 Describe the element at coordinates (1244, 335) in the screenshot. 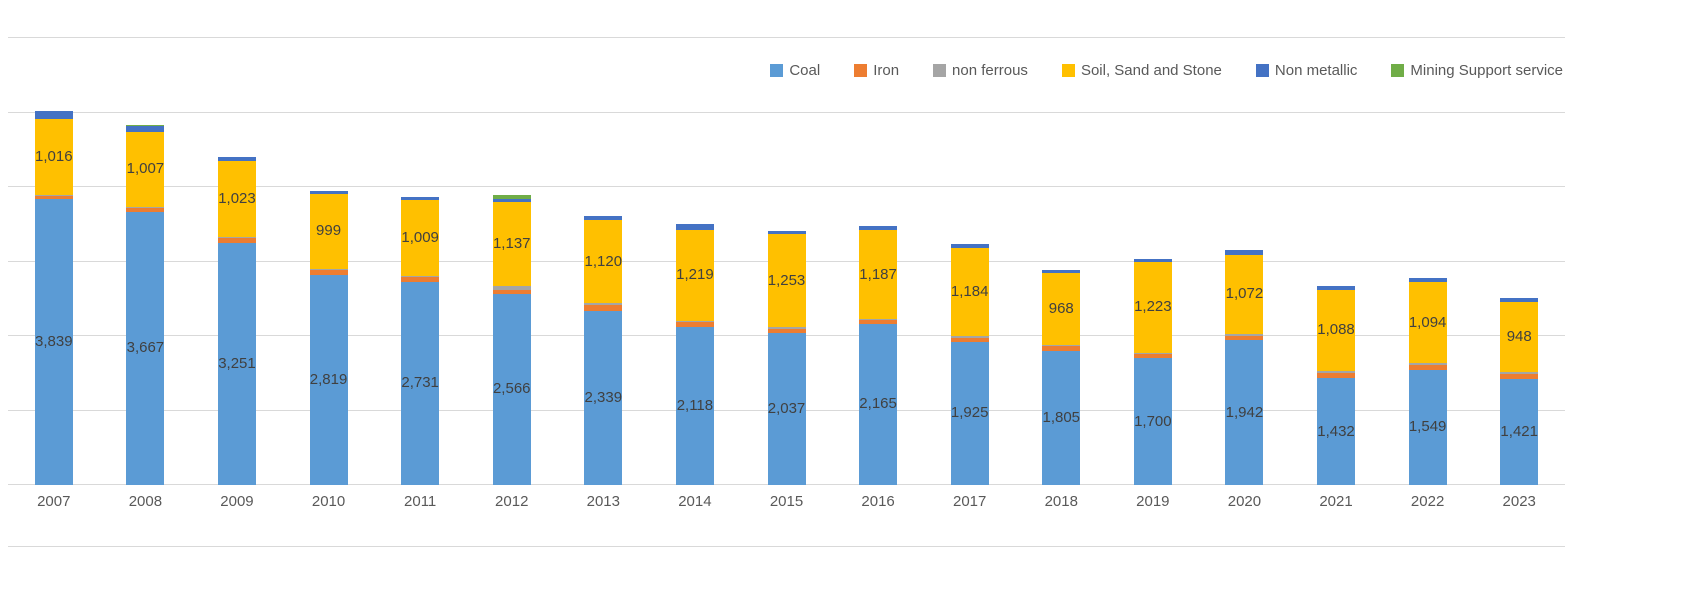

I see `bar-segment-non-ferrous-2020` at that location.